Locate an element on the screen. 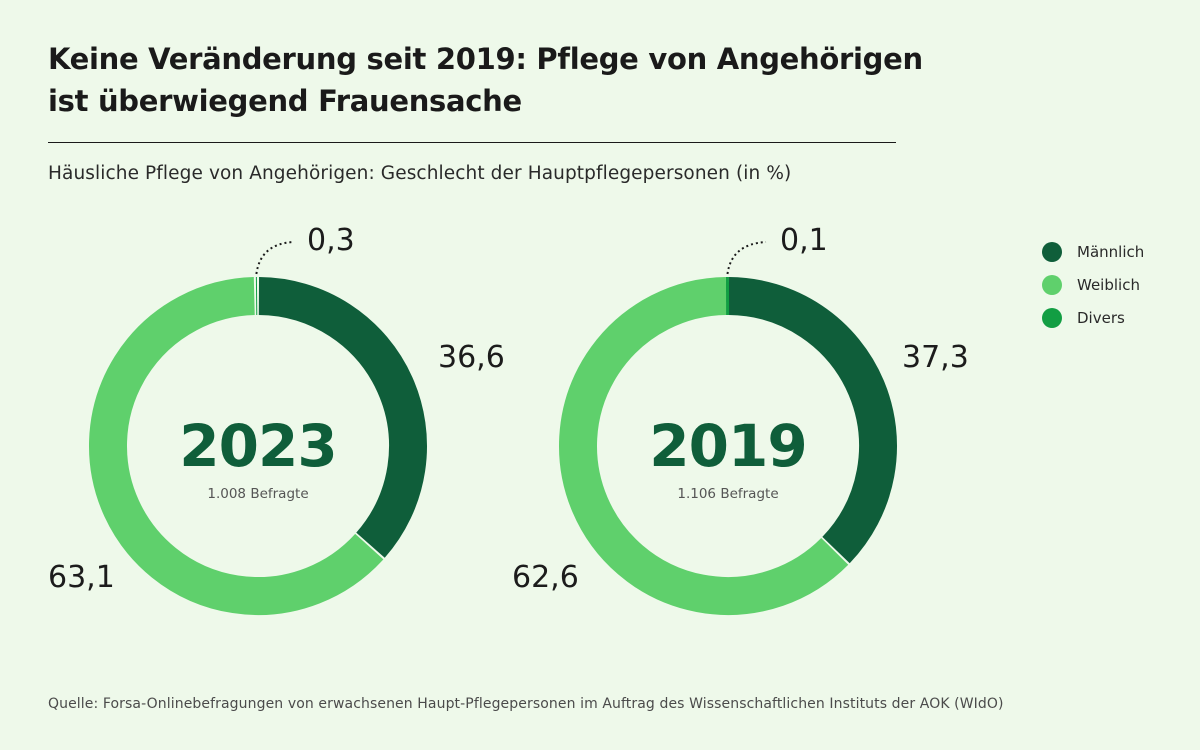  value-label-weiblich-2019: 62,6 is located at coordinates (545, 577).